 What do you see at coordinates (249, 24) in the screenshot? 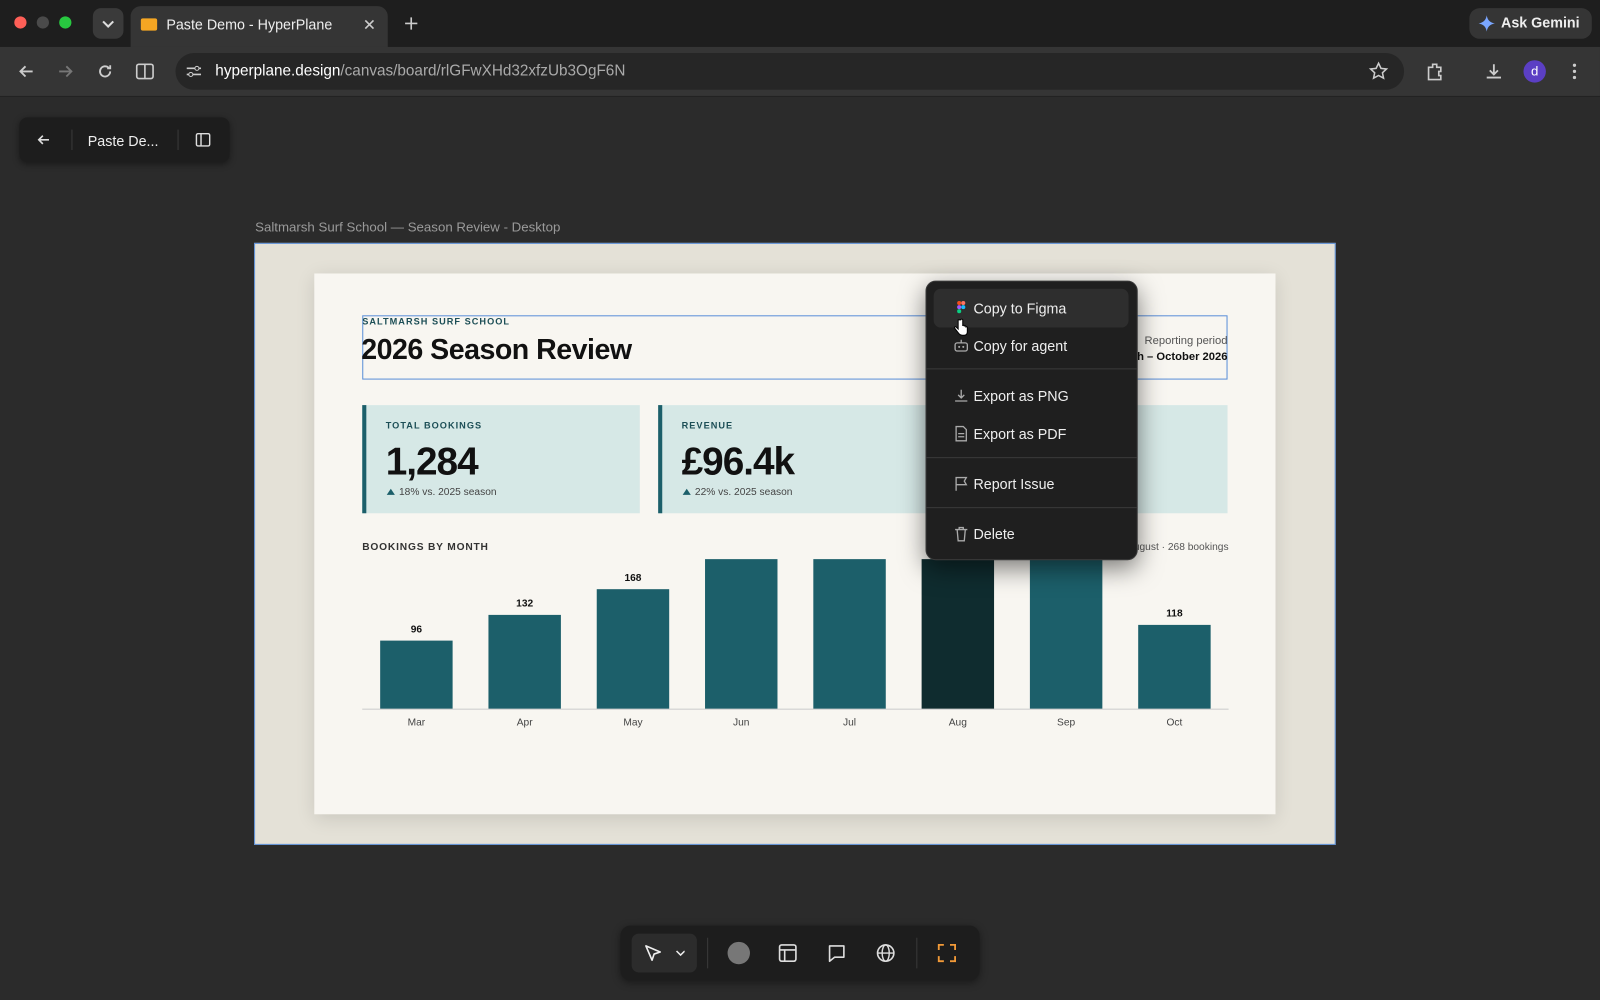
I see `tab-title: Paste Demo - HyperPlane` at bounding box center [249, 24].